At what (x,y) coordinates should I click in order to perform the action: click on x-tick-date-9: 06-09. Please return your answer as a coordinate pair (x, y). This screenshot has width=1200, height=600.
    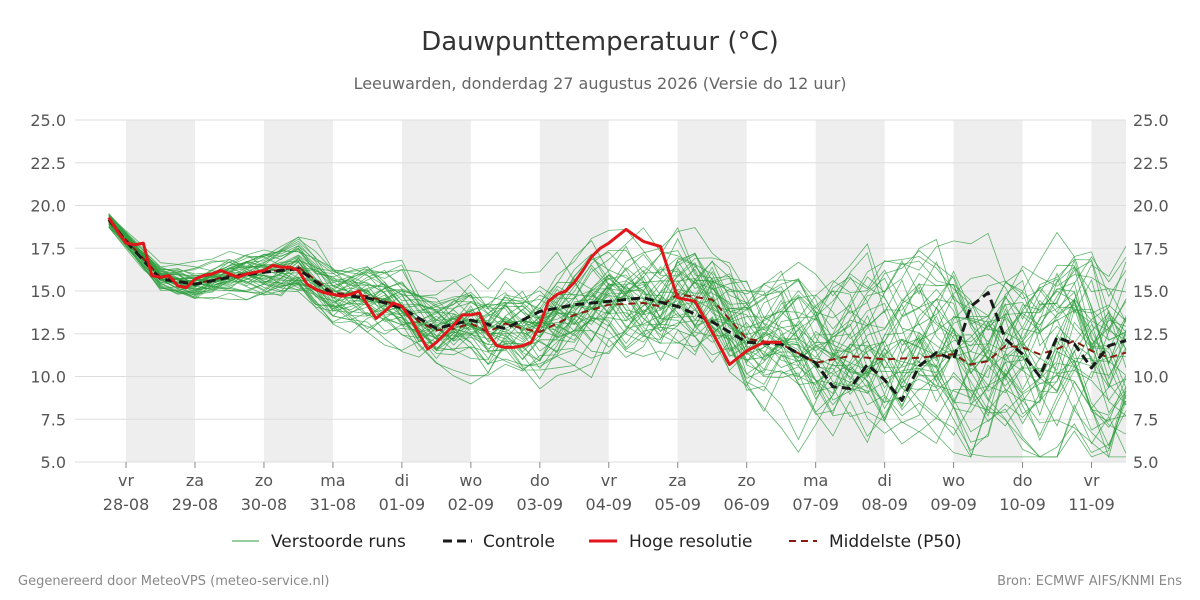
    Looking at the image, I should click on (746, 504).